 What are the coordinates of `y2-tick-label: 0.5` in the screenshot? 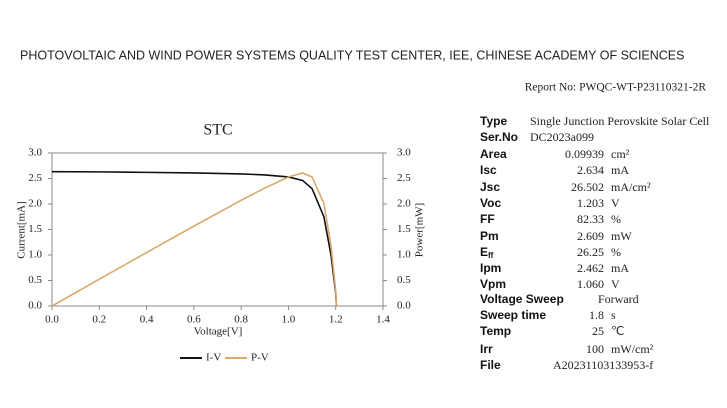 It's located at (404, 280).